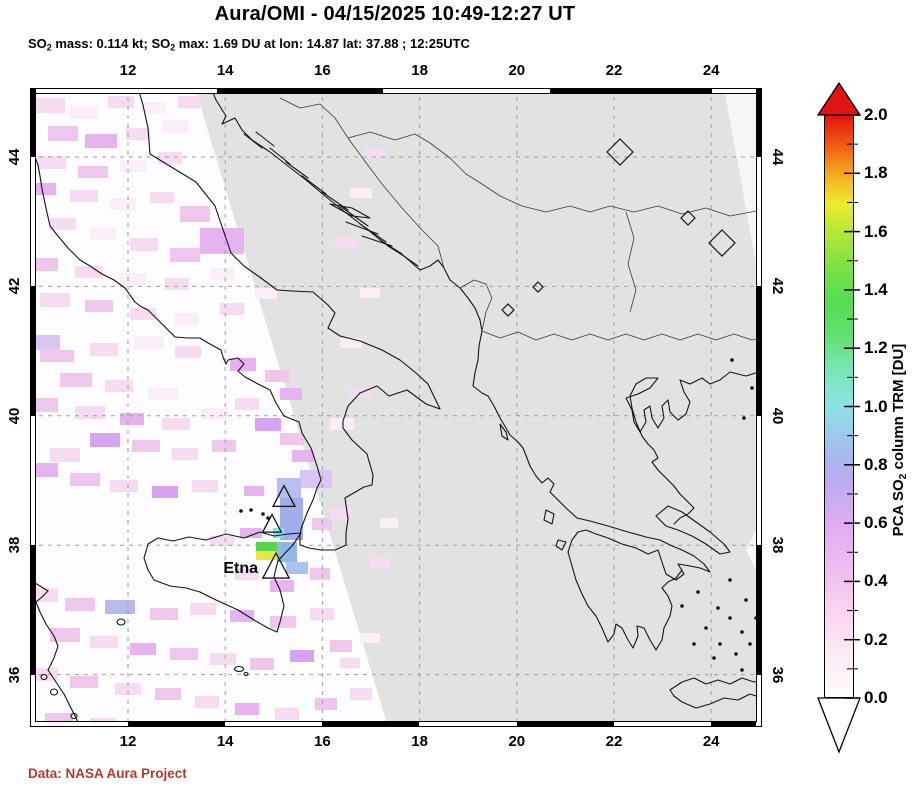  I want to click on etna-volcano-label: Etna, so click(240, 568).